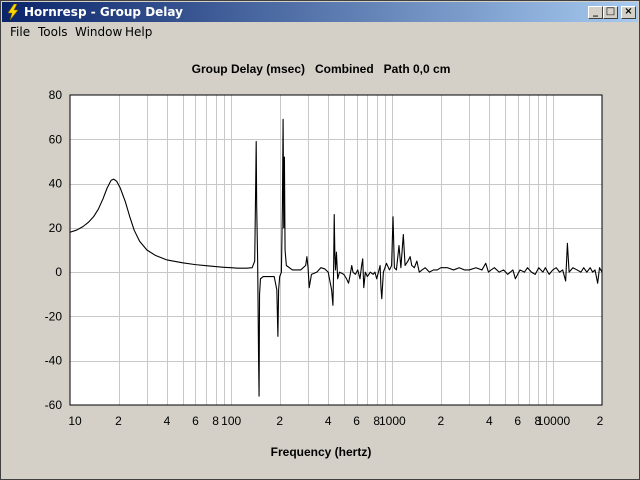 Image resolution: width=640 pixels, height=480 pixels. I want to click on x-tick-label: 10, so click(75, 421).